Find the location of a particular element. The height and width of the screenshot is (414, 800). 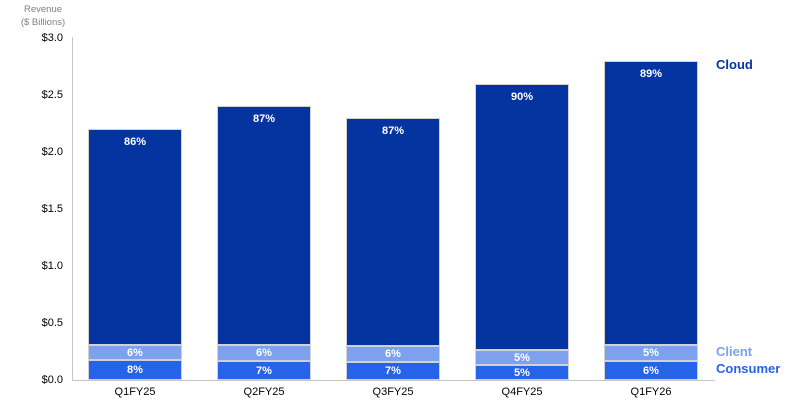

bar-segment-consumer-q3fy25: 7% is located at coordinates (393, 371).